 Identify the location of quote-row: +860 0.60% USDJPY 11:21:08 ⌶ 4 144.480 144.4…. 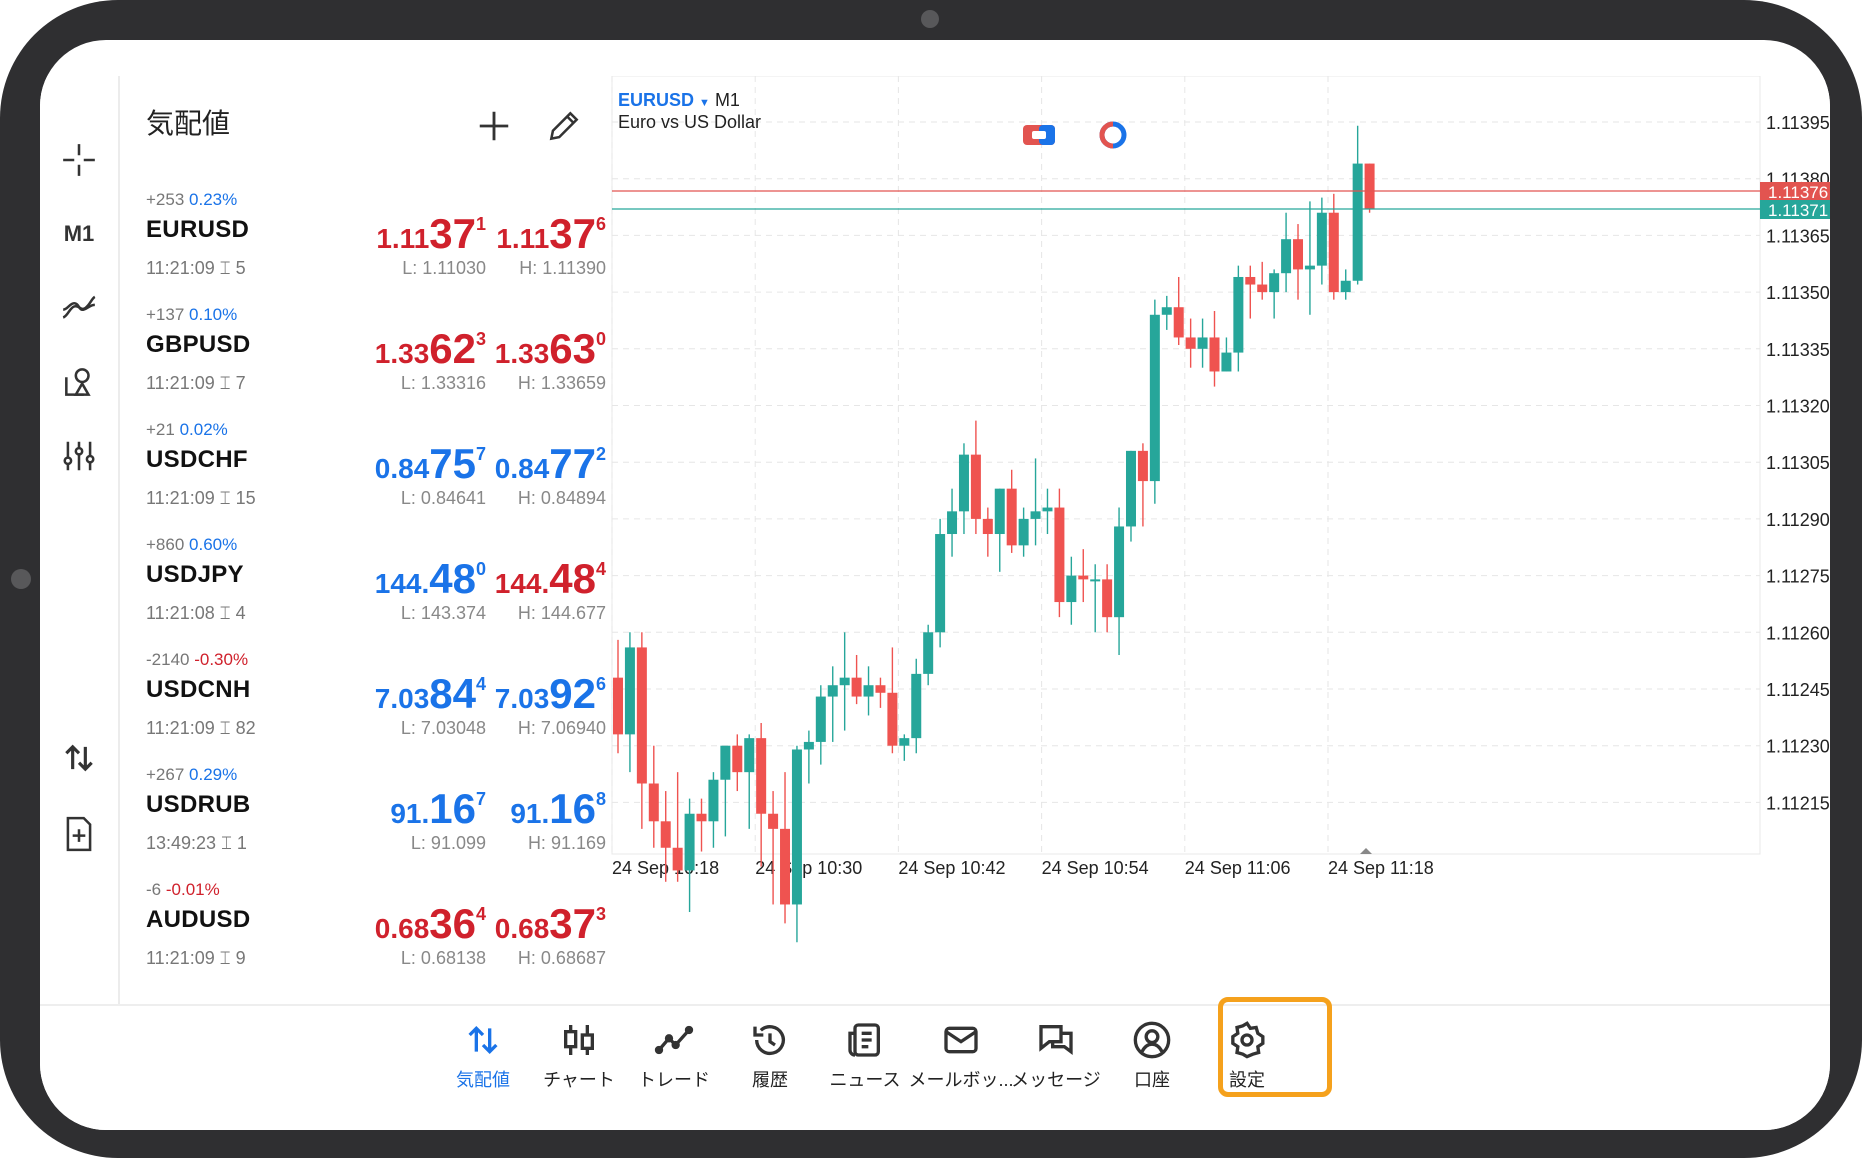
(364, 582).